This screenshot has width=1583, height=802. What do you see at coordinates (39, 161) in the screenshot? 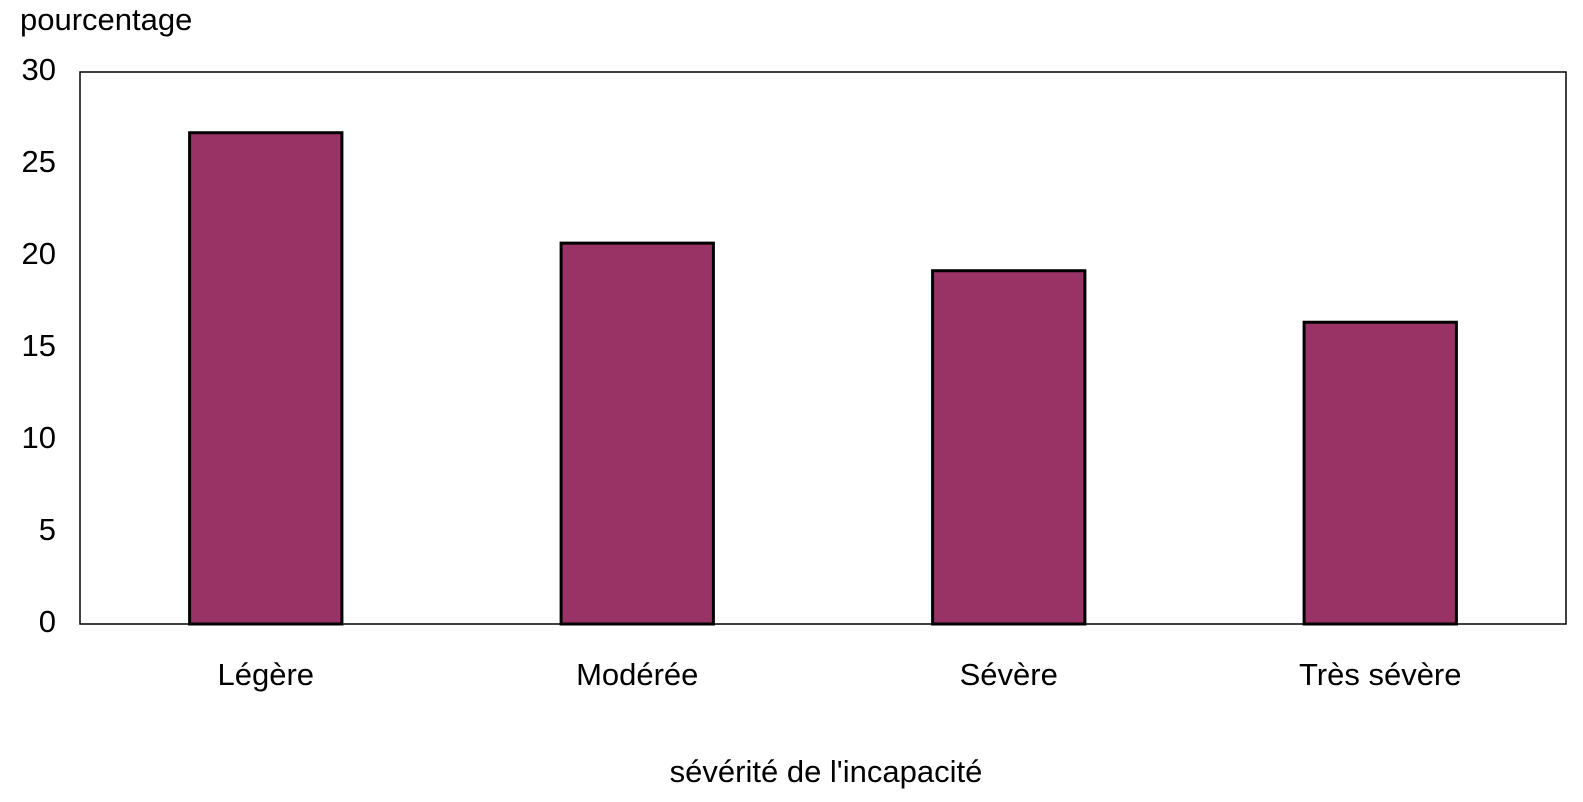
I see `y-tick-label: 25` at bounding box center [39, 161].